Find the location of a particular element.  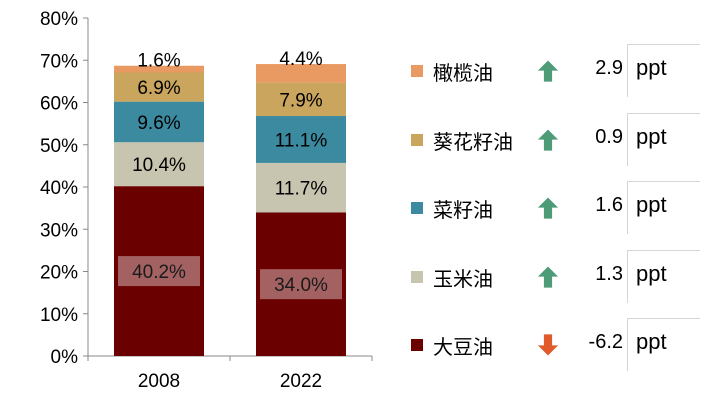

legend-item: 玉米油 1.3 ppt is located at coordinates (555, 277).